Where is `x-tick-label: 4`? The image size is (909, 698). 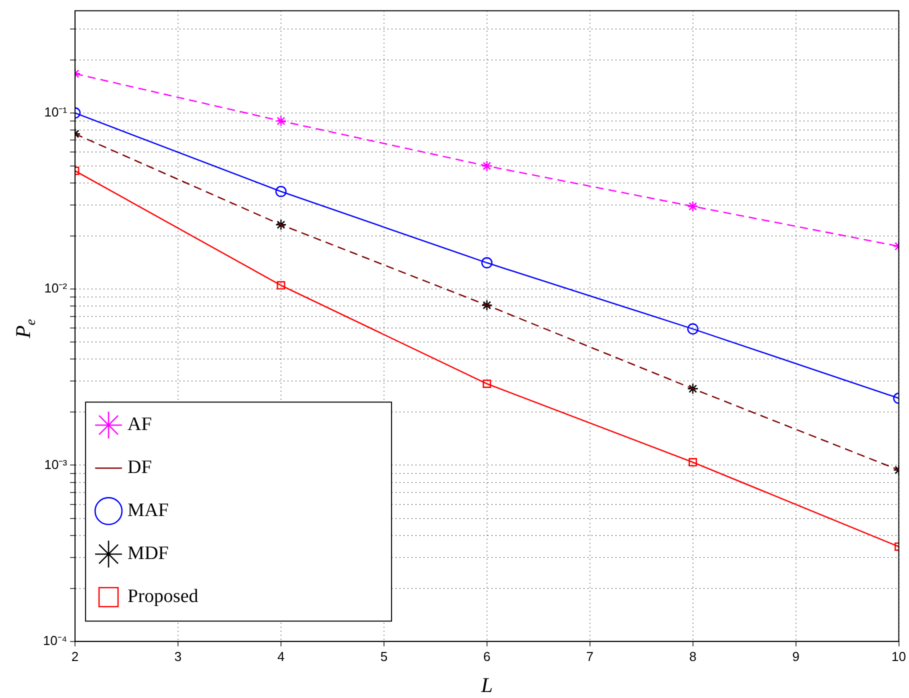
x-tick-label: 4 is located at coordinates (281, 656).